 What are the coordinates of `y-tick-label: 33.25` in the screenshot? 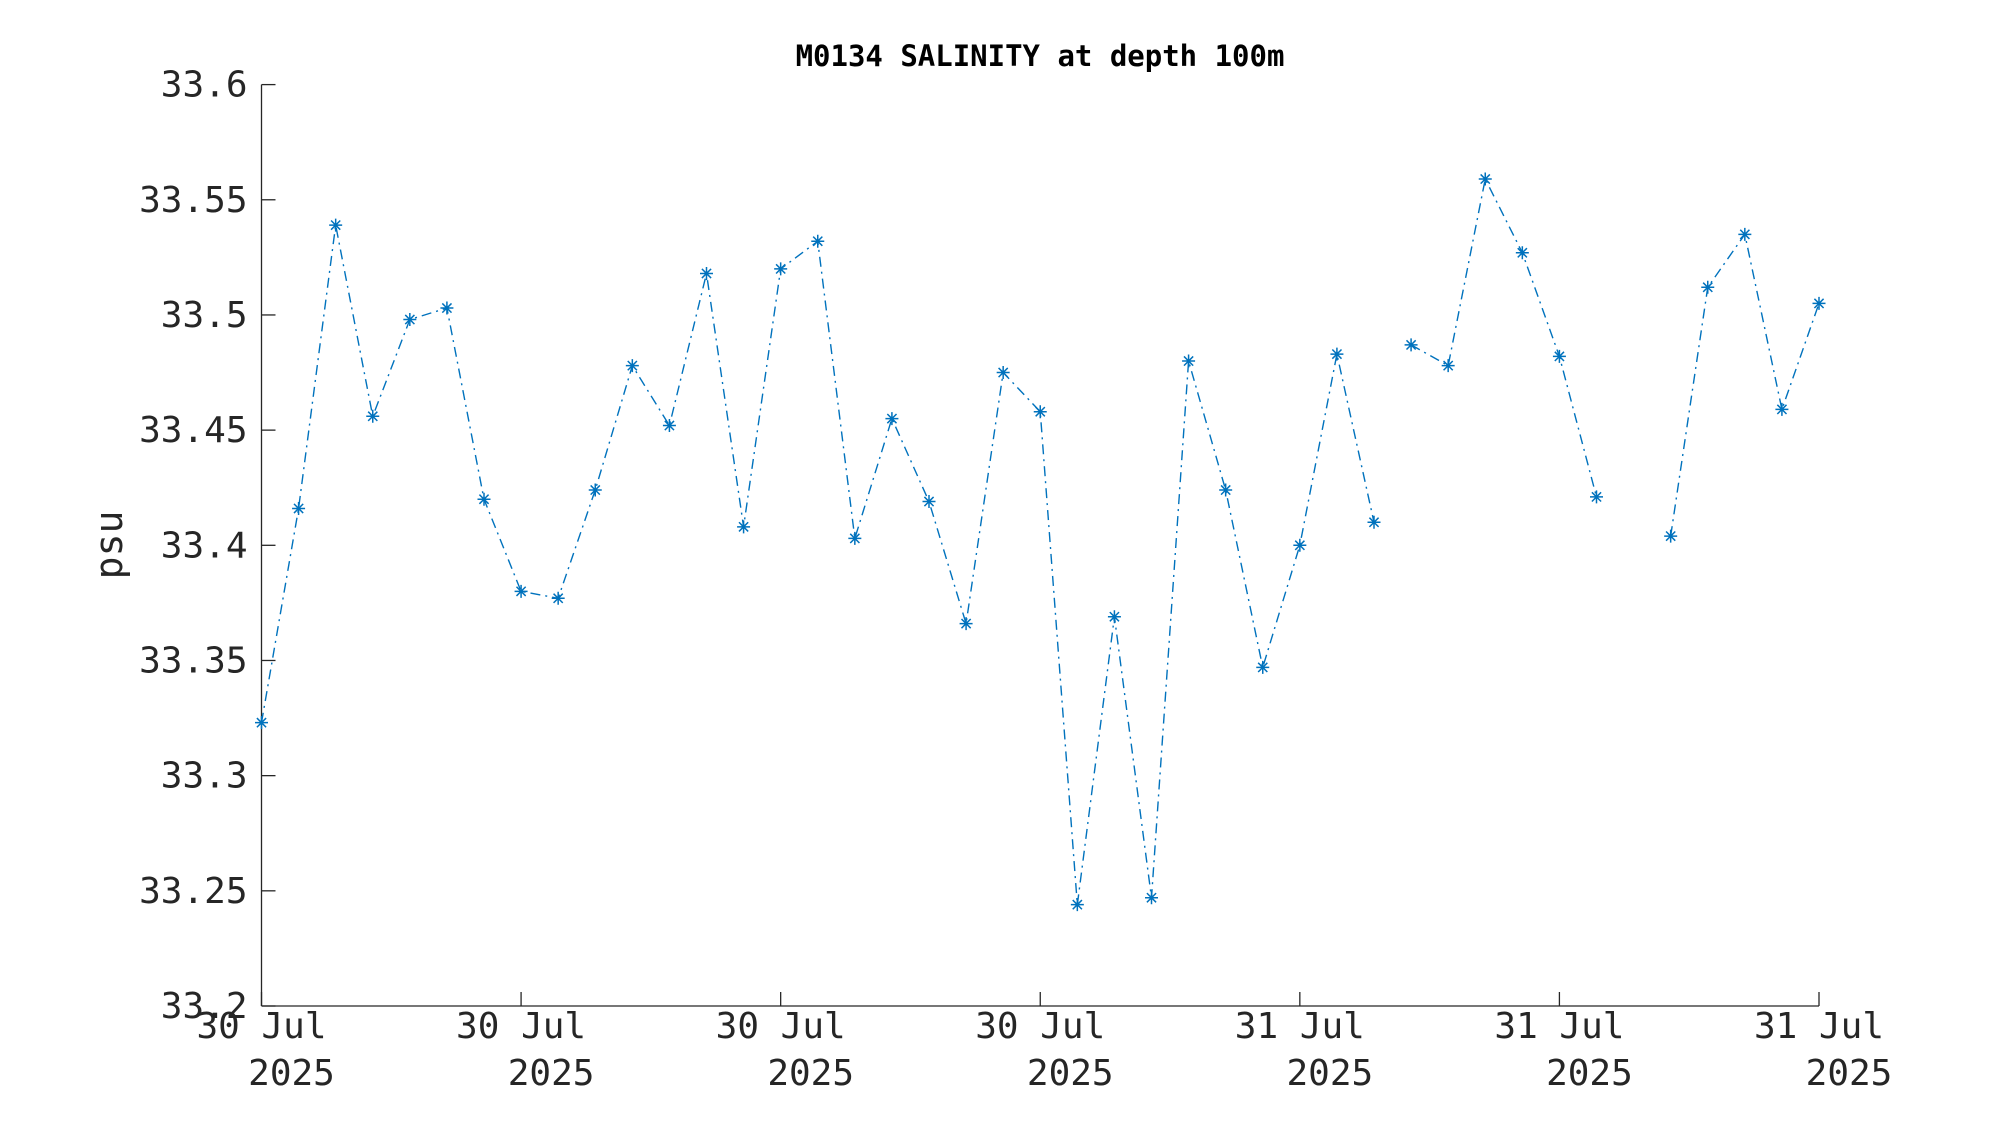 It's located at (193, 891).